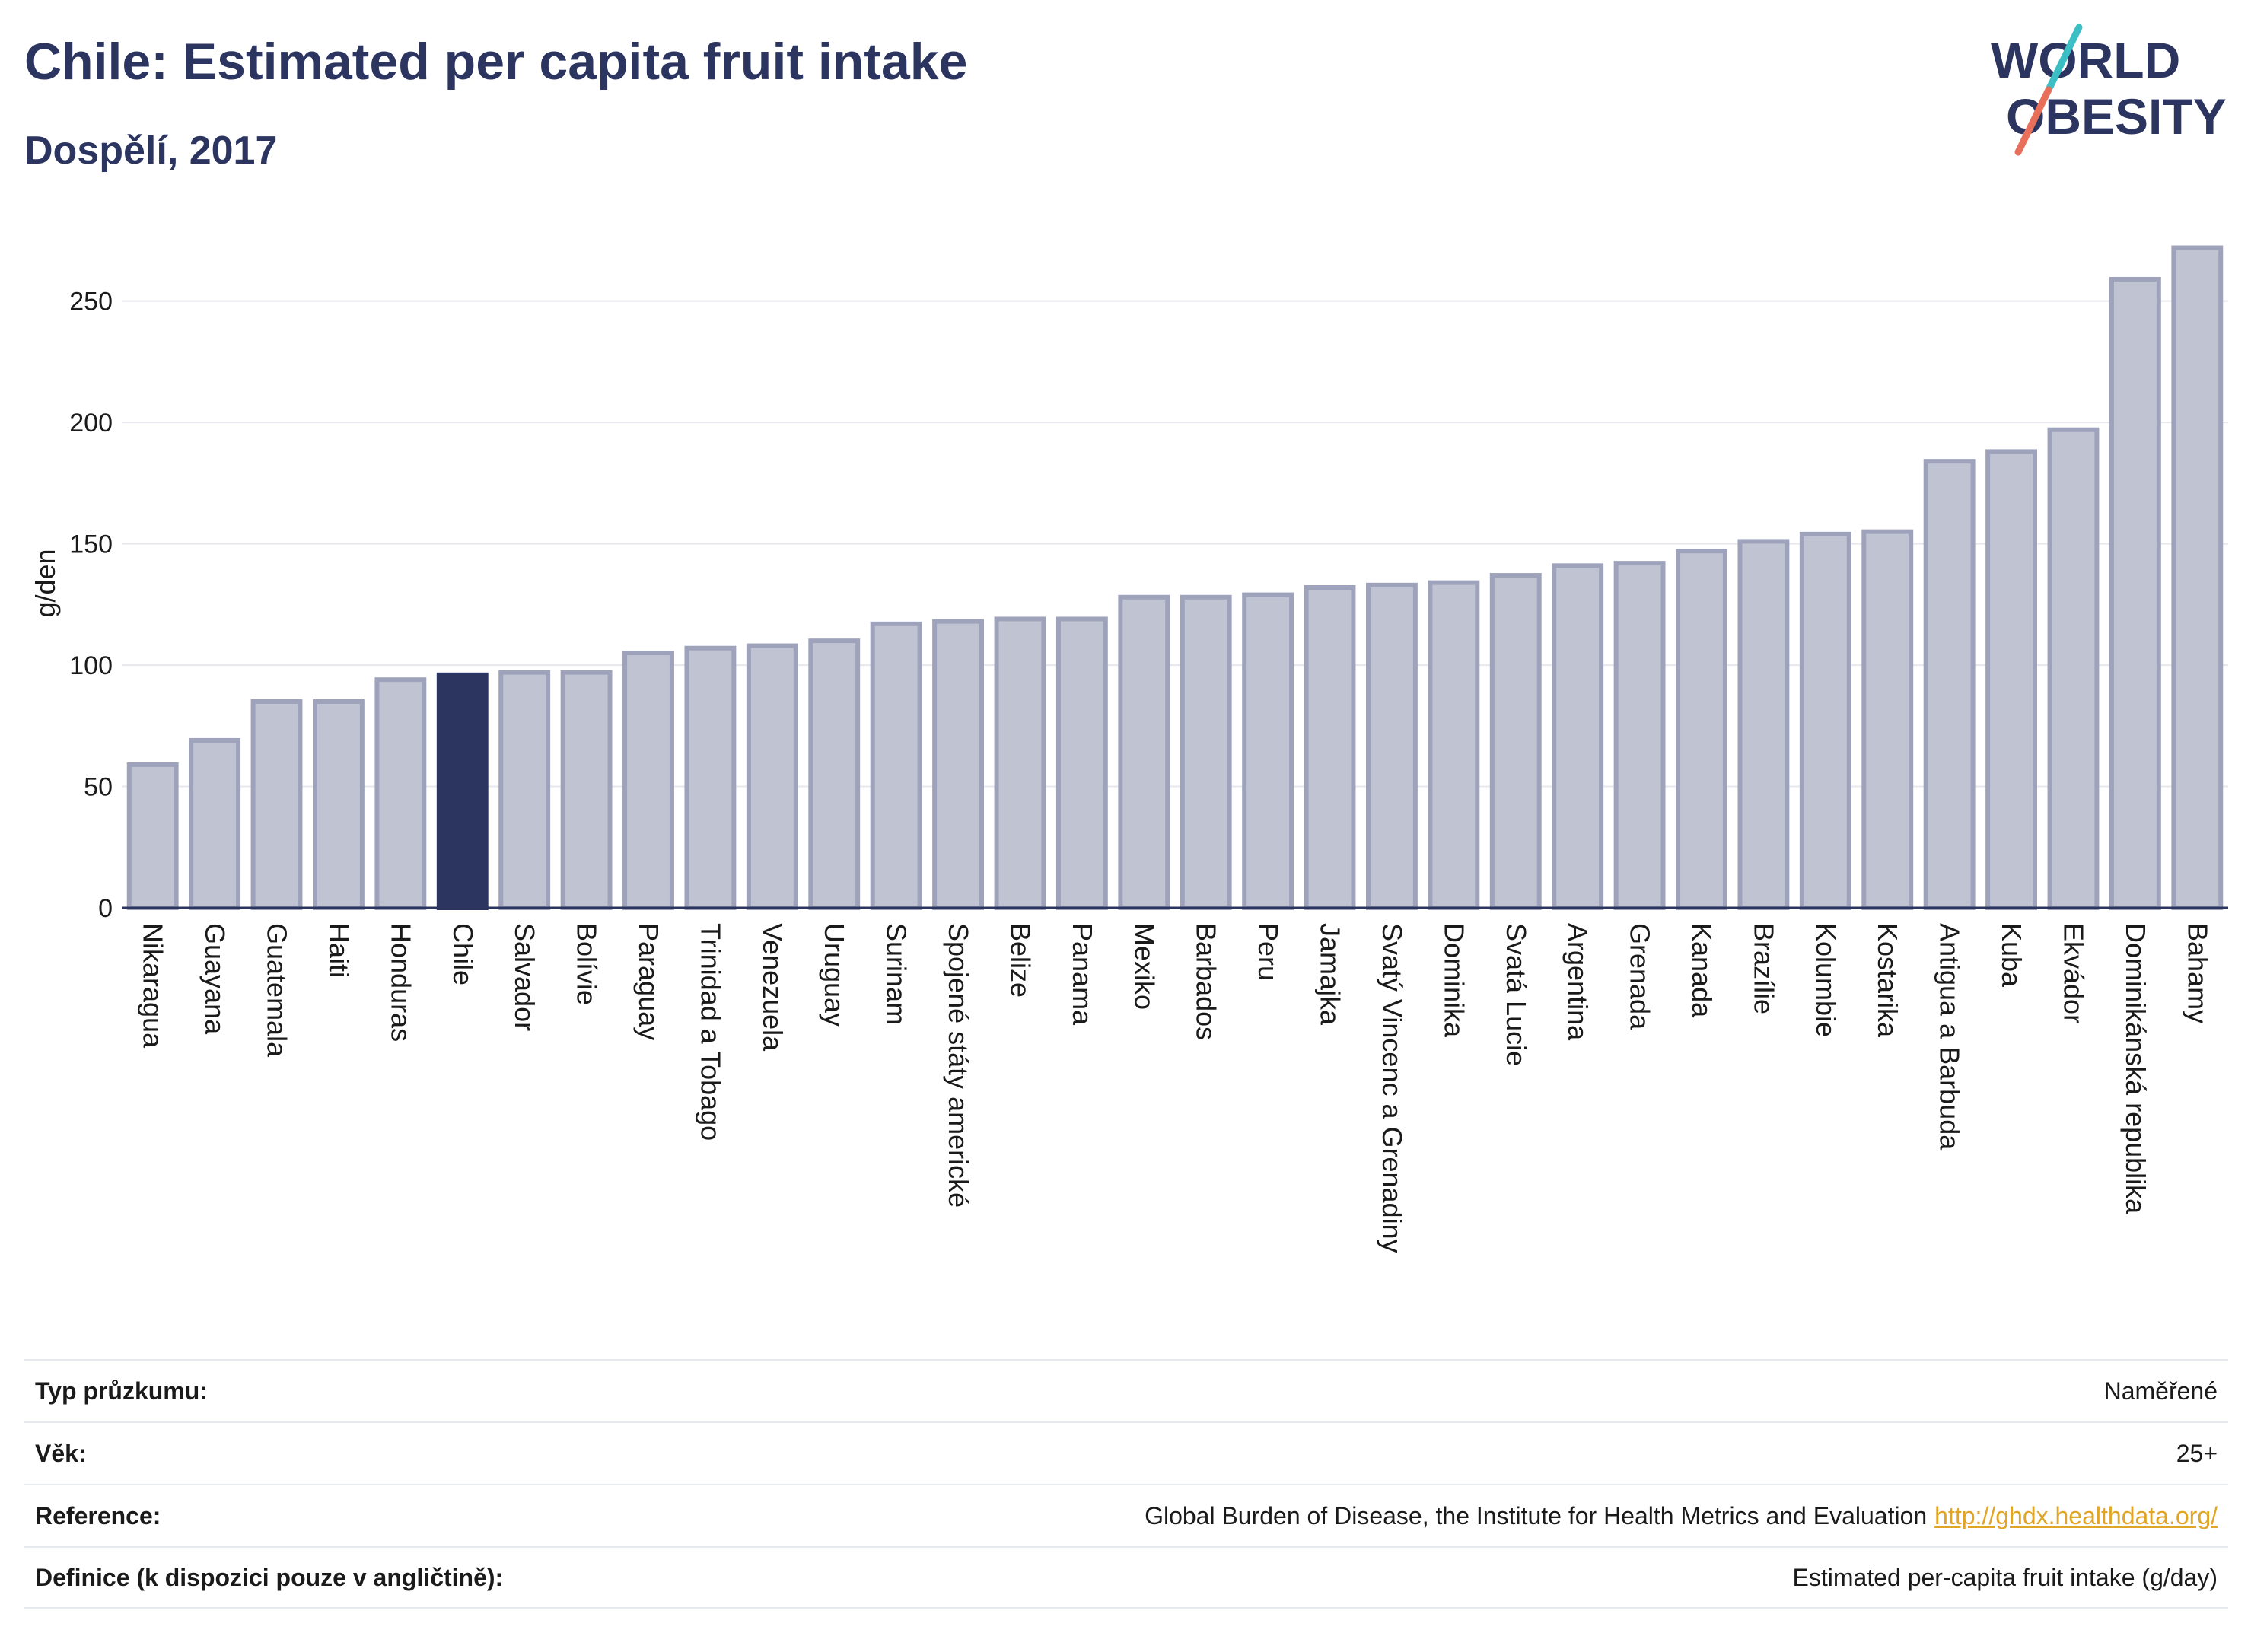 The height and width of the screenshot is (1652, 2251). Describe the element at coordinates (1887, 980) in the screenshot. I see `x-tick-label: Kostarika` at that location.